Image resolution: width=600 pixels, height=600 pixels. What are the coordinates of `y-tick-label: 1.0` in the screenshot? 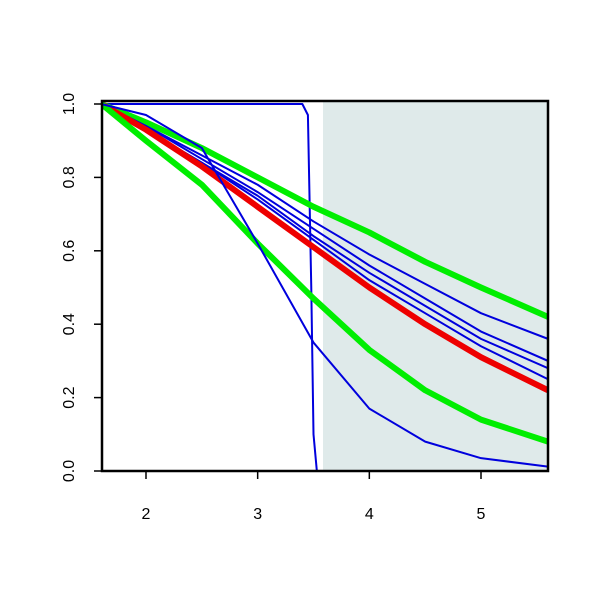 It's located at (69, 104).